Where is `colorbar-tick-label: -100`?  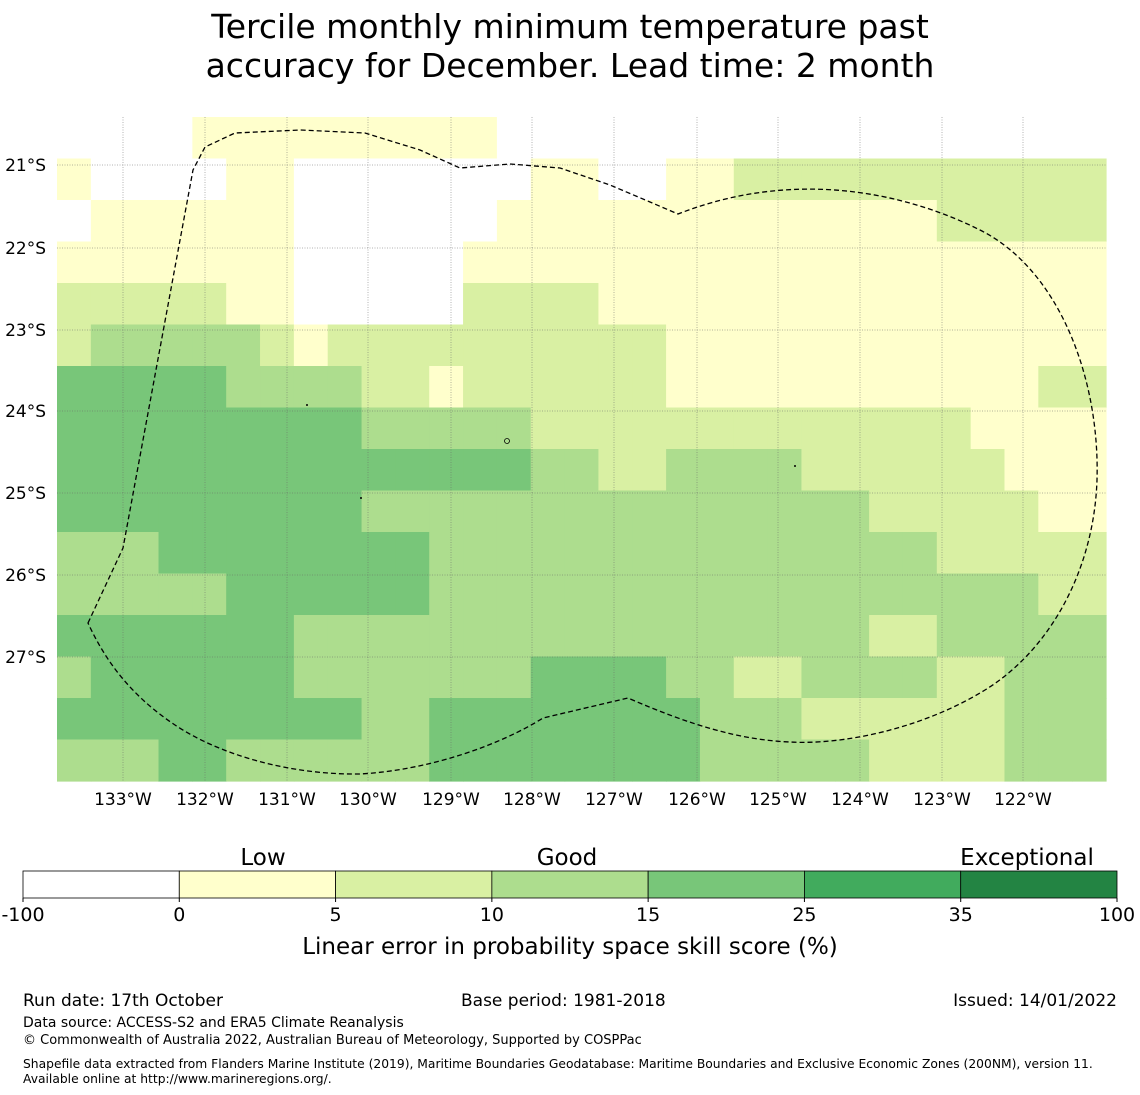 colorbar-tick-label: -100 is located at coordinates (22, 915).